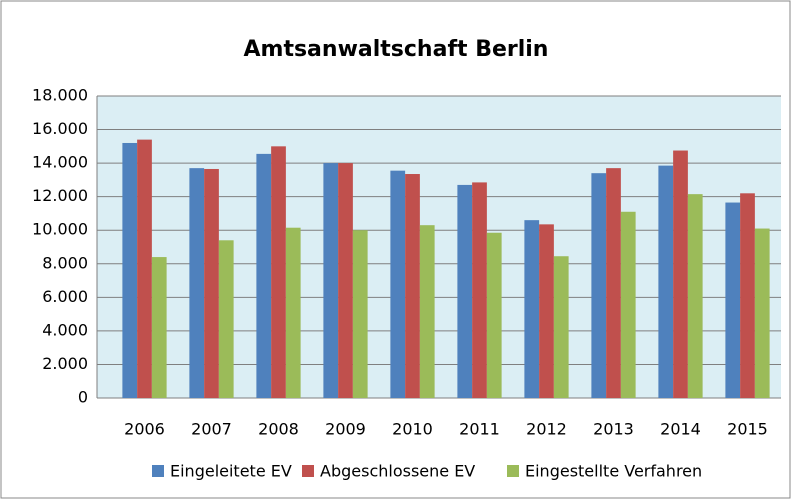  Describe the element at coordinates (479, 429) in the screenshot. I see `x-tick-label: 2011` at that location.